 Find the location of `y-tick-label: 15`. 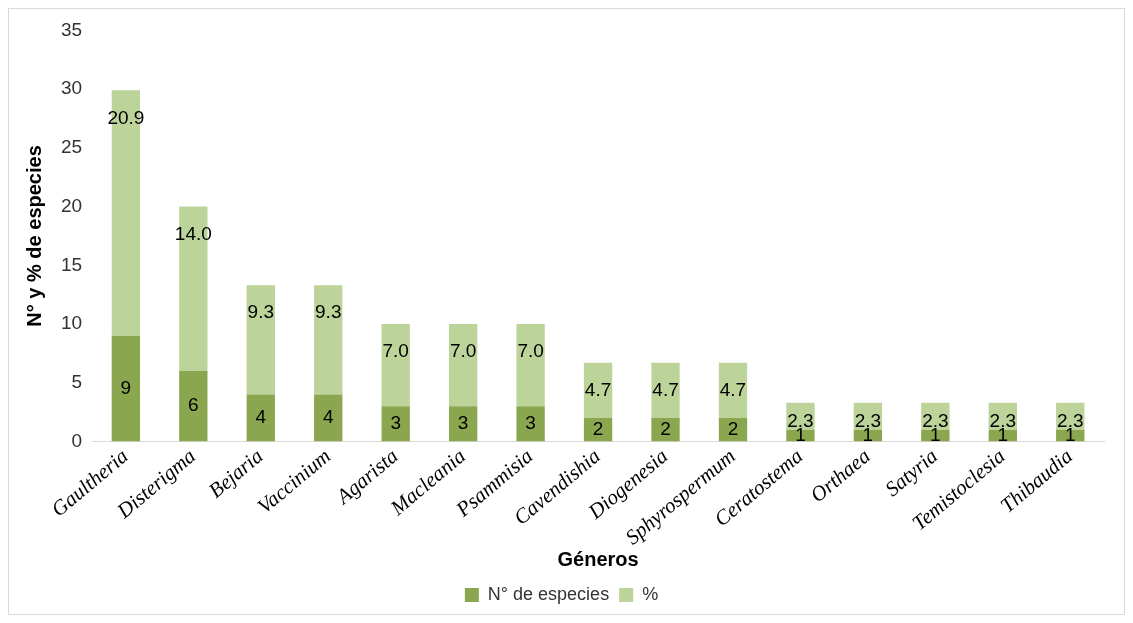

y-tick-label: 15 is located at coordinates (71, 264).